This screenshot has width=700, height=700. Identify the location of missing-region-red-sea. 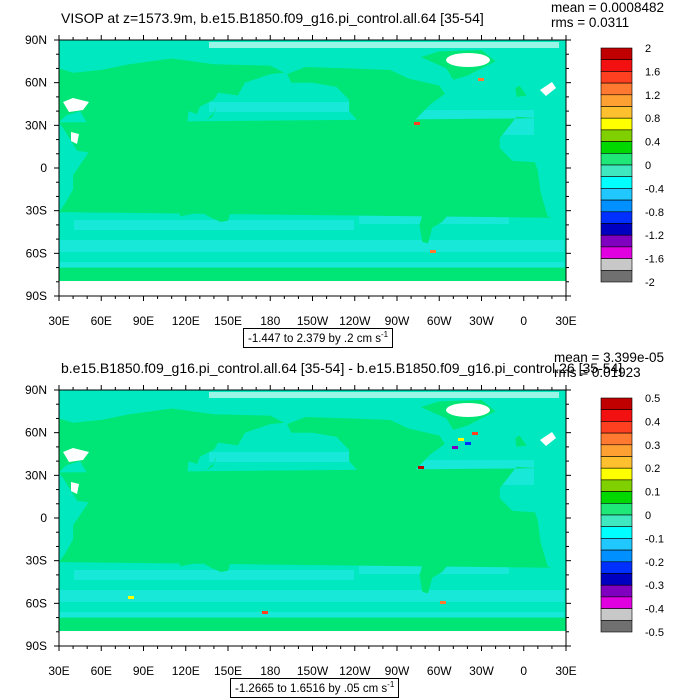
(75, 138).